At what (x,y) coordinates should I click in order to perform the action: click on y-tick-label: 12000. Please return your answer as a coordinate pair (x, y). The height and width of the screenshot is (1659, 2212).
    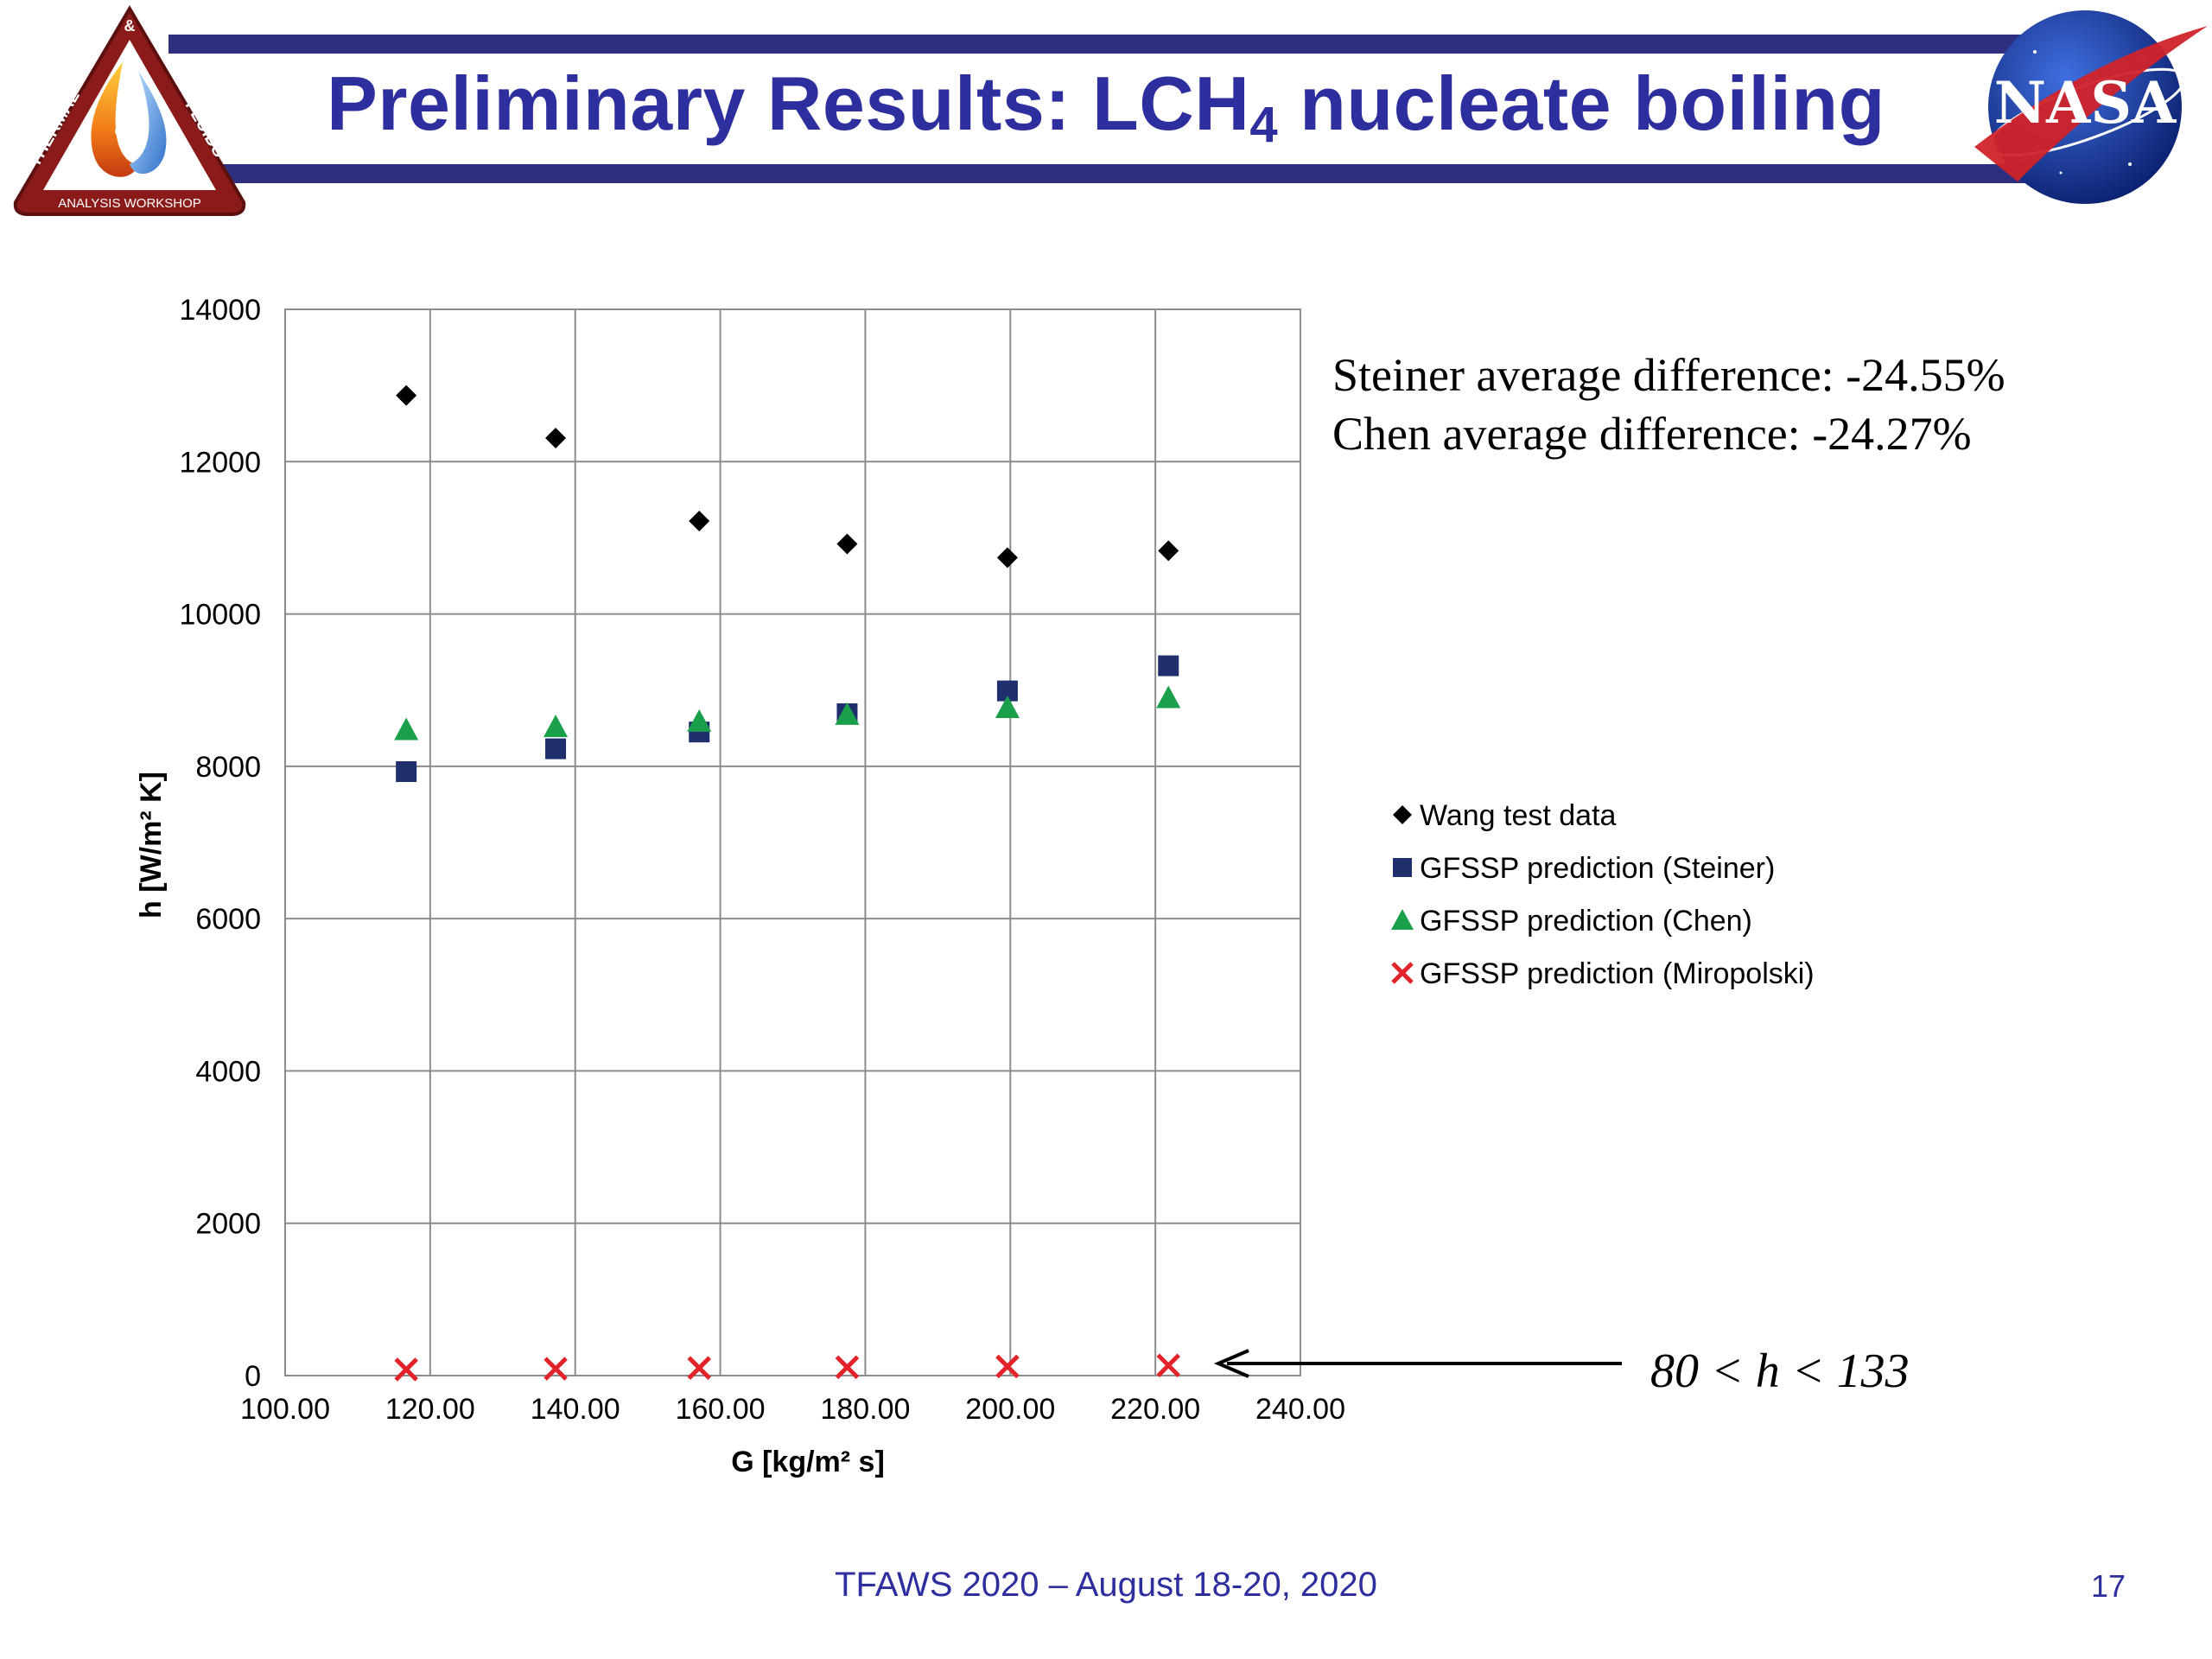
    Looking at the image, I should click on (220, 462).